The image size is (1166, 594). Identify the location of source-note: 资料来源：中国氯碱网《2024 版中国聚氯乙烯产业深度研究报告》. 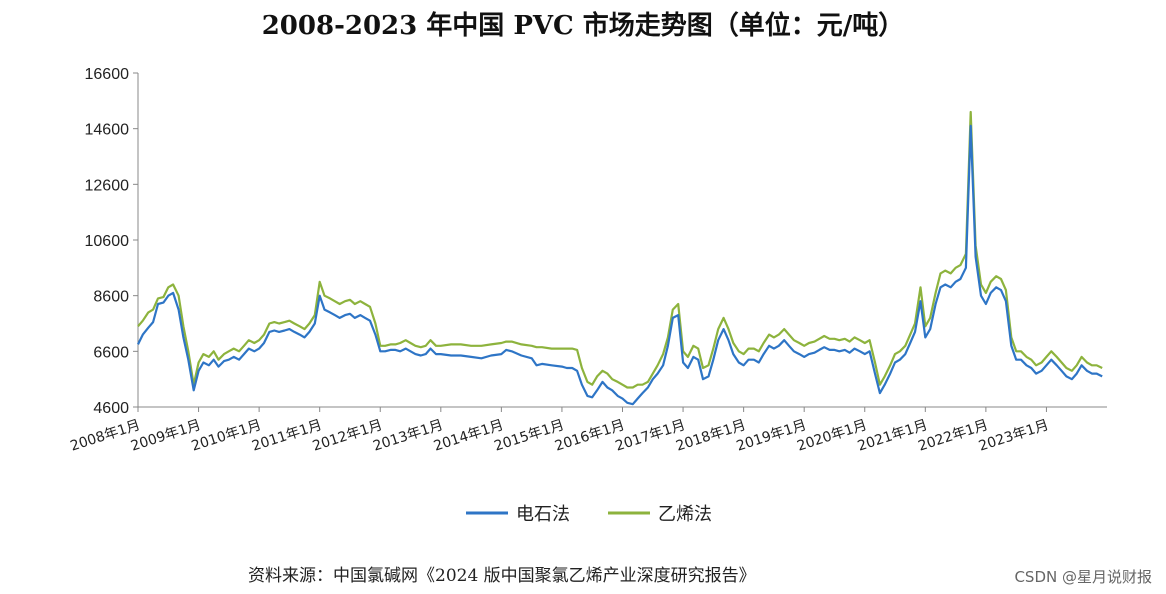
(502, 576).